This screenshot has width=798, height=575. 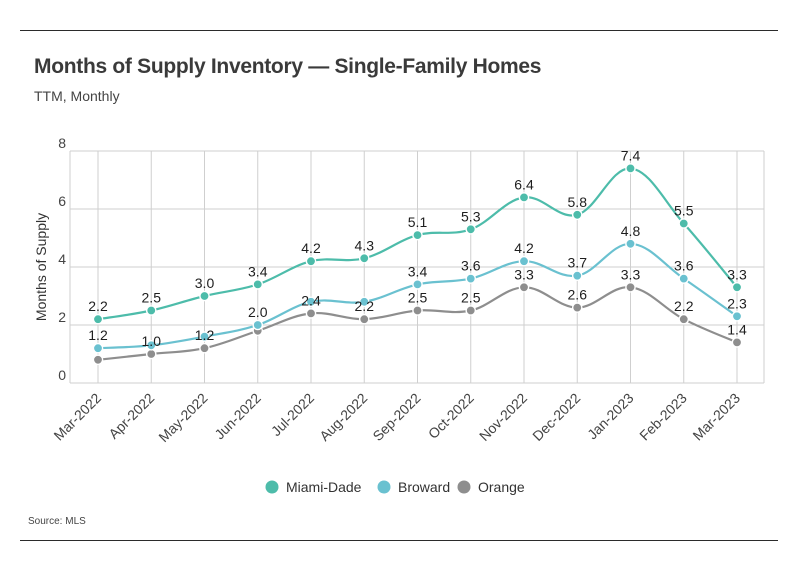 What do you see at coordinates (524, 248) in the screenshot?
I see `broward-data-label: 4.2` at bounding box center [524, 248].